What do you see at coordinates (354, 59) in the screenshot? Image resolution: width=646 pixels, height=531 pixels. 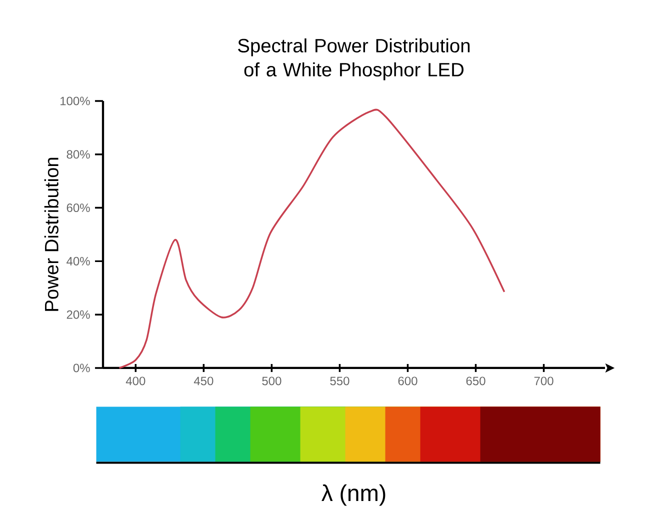 I see `chart-title: Spectral Power Distribution of a White Phosphor LED` at bounding box center [354, 59].